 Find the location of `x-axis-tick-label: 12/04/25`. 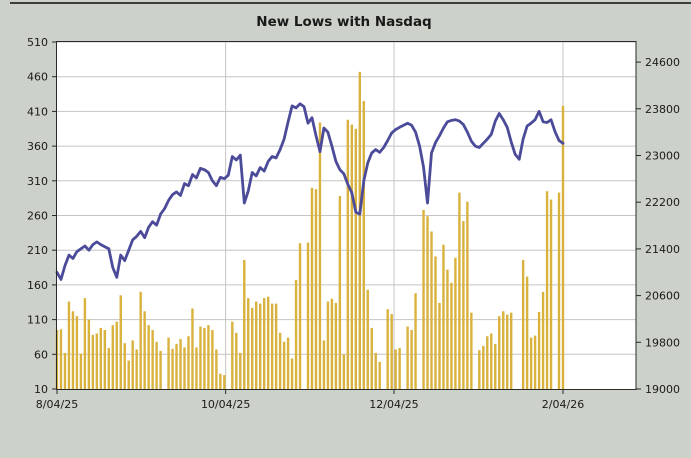

x-axis-tick-label: 12/04/25 is located at coordinates (393, 404).